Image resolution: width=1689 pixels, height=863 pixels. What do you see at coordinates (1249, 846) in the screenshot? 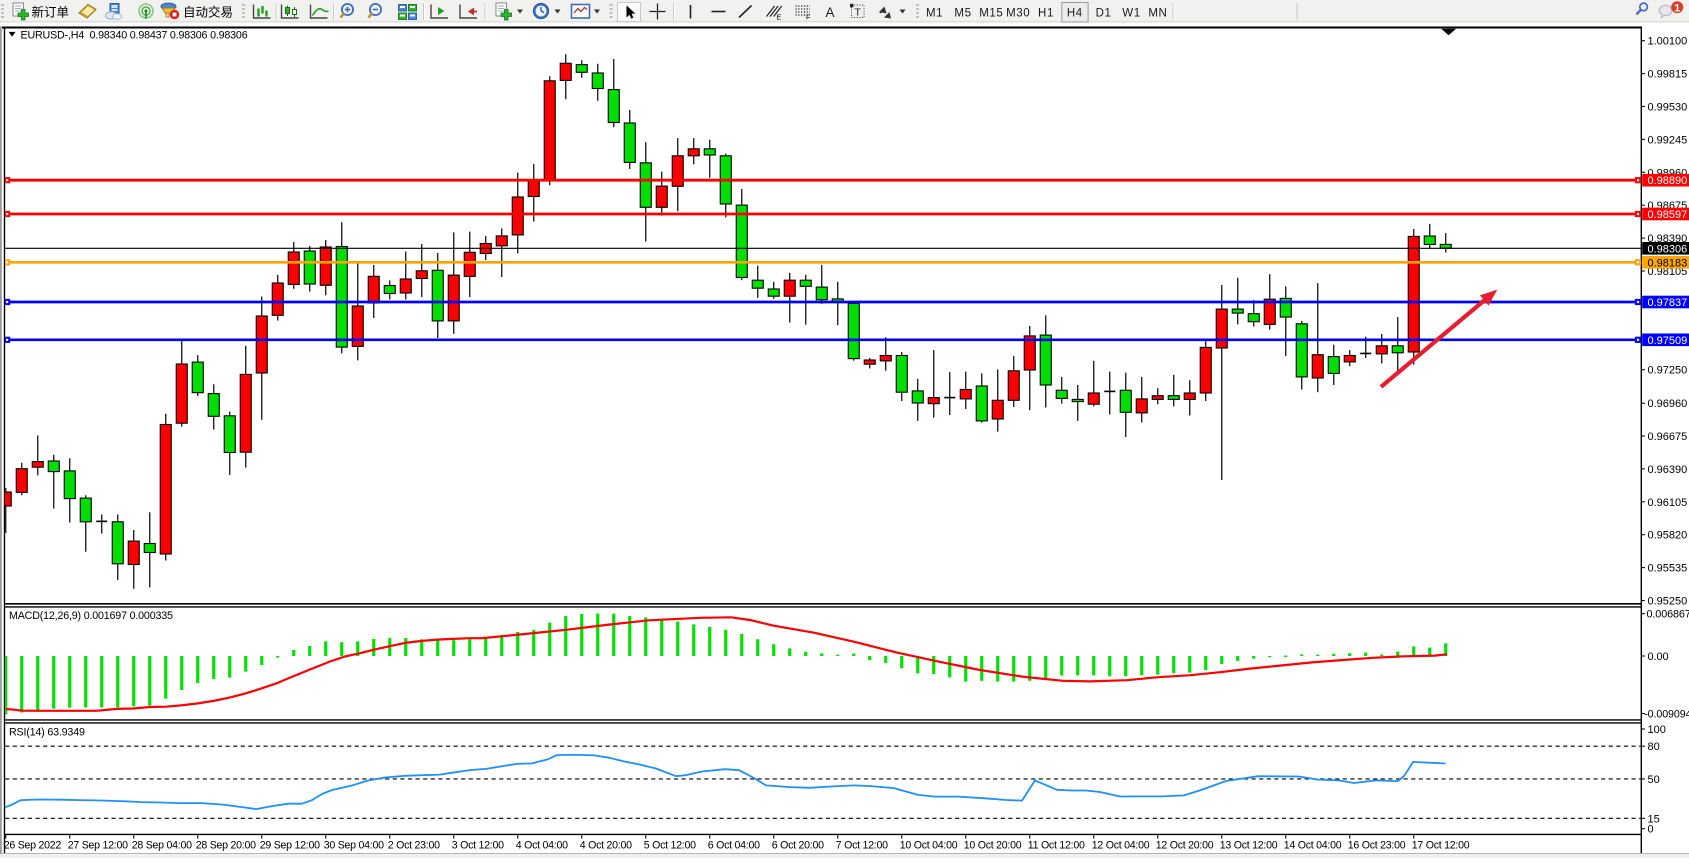
I see `svg-text: 13 Oct 12:00` at bounding box center [1249, 846].